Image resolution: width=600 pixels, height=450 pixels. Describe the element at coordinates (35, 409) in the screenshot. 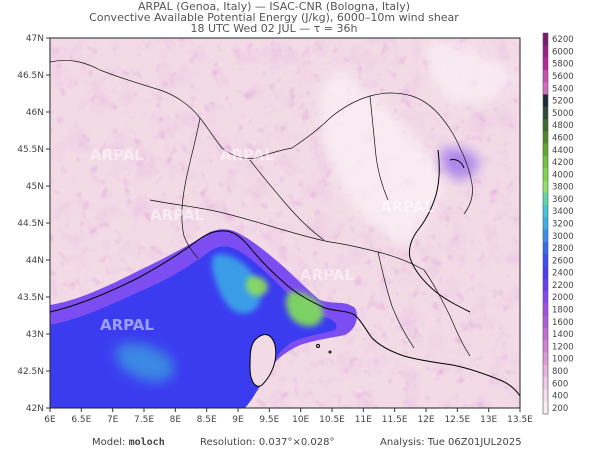

I see `lat-label: 42N` at that location.